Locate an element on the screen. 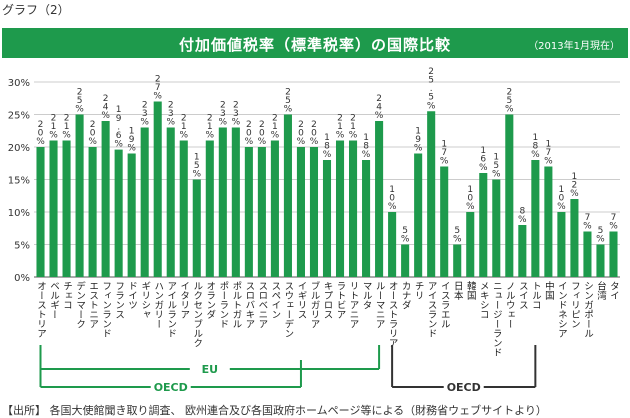 Image resolution: width=630 pixels, height=418 pixels. category-label: オーストラリア is located at coordinates (393, 314).